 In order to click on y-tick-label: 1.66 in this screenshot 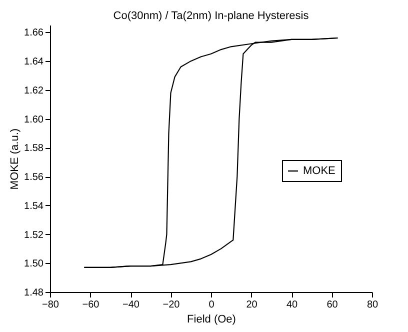, I will do `click(34, 33)`.